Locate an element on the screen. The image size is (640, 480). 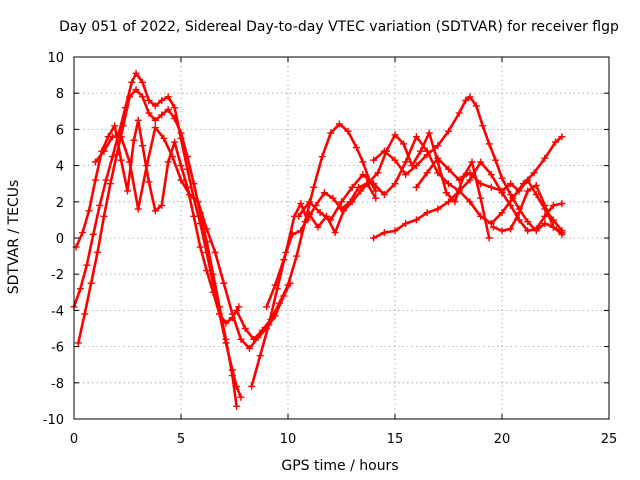
y-tick-label: 6 is located at coordinates (60, 130).